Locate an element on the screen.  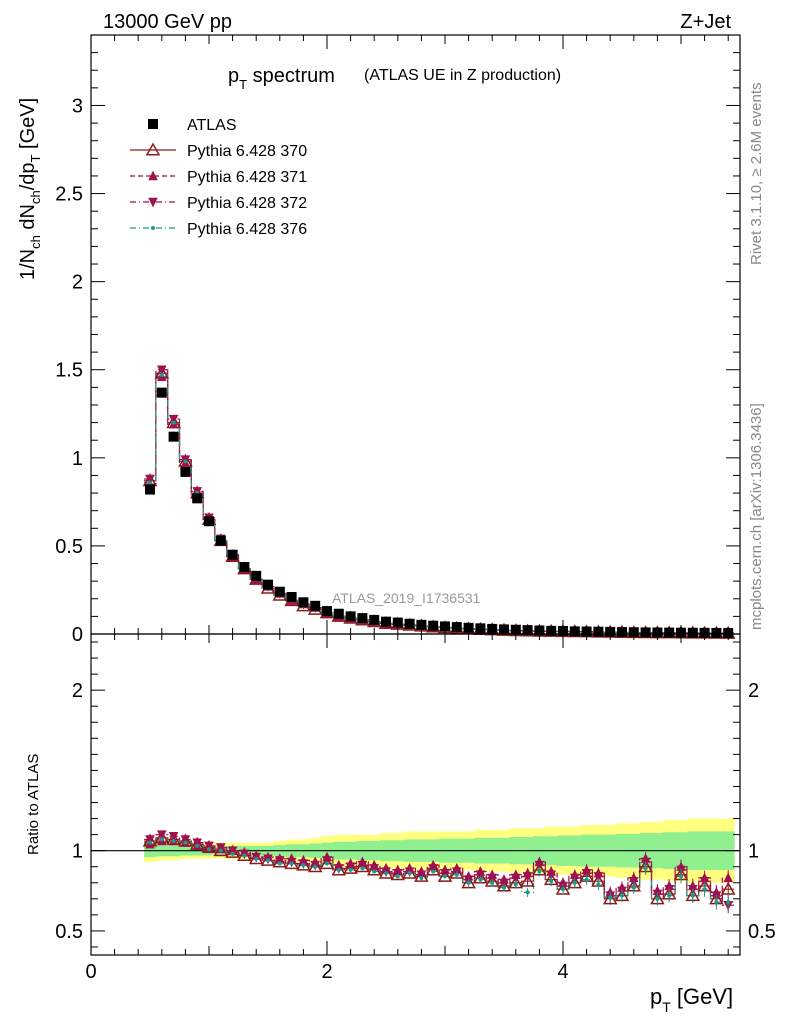
rivet-label: Rivet 3.1.10, ≥ 2.6M events is located at coordinates (756, 174).